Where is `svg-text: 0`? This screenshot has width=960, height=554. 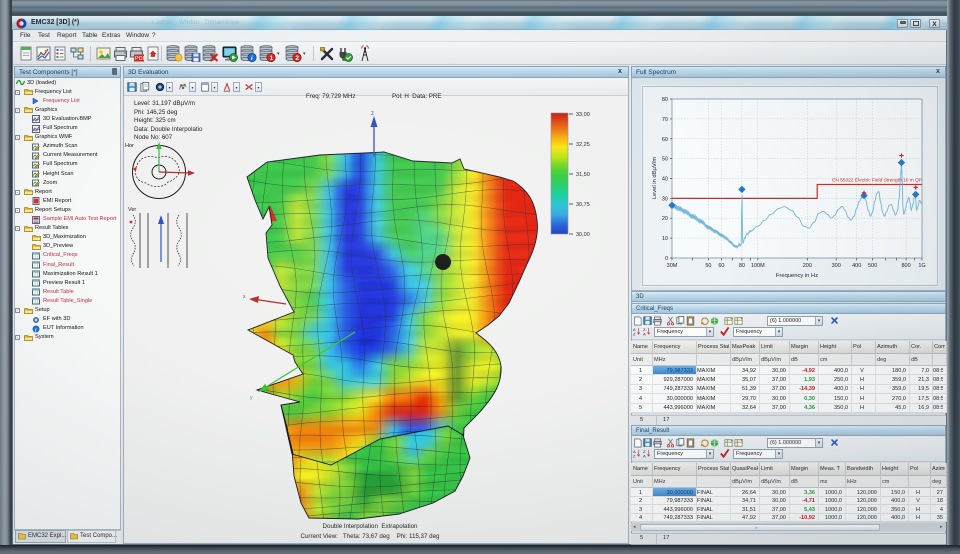
svg-text: 0 is located at coordinates (666, 259).